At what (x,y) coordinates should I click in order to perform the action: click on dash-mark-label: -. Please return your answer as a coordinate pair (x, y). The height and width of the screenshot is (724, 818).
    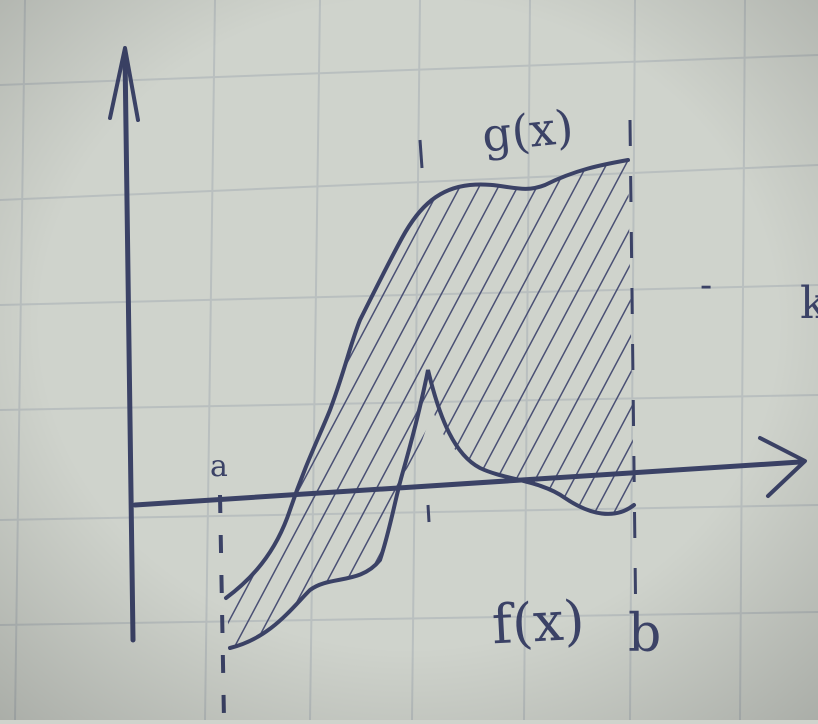
    Looking at the image, I should click on (706, 285).